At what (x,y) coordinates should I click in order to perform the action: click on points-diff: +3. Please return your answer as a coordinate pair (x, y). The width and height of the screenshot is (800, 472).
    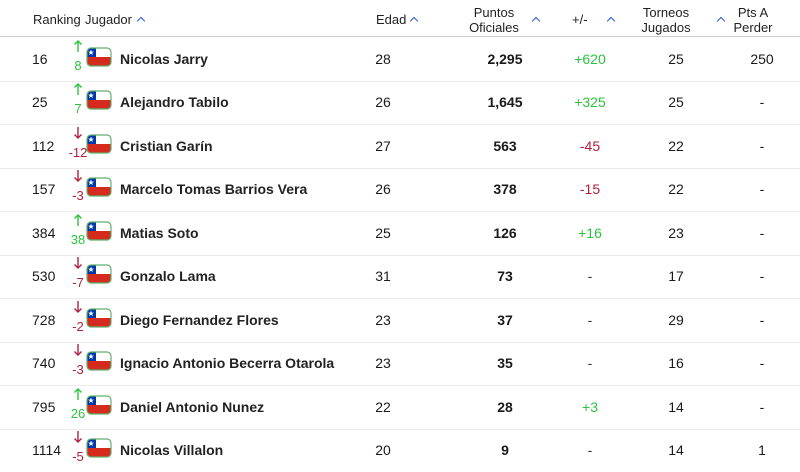
    Looking at the image, I should click on (590, 406).